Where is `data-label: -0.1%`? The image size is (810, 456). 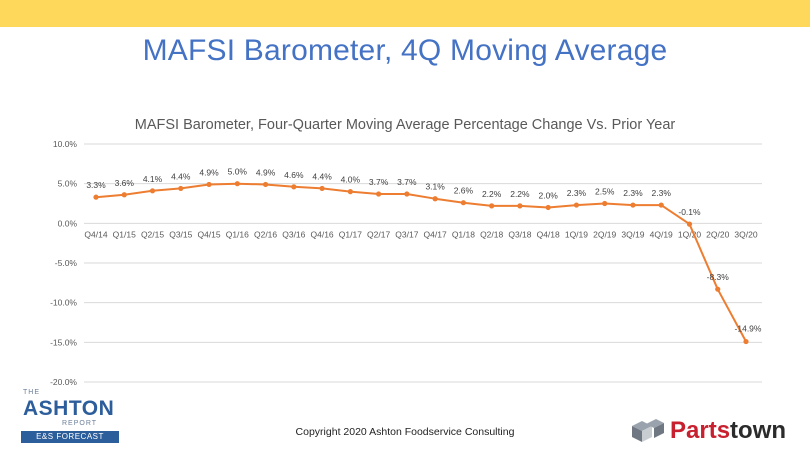 data-label: -0.1% is located at coordinates (689, 212).